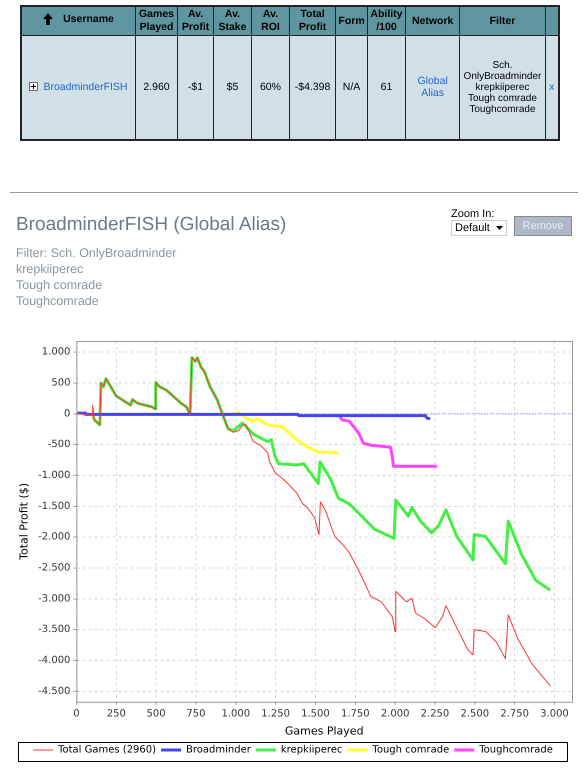  I want to click on category-label: Av. Profit, so click(196, 20).